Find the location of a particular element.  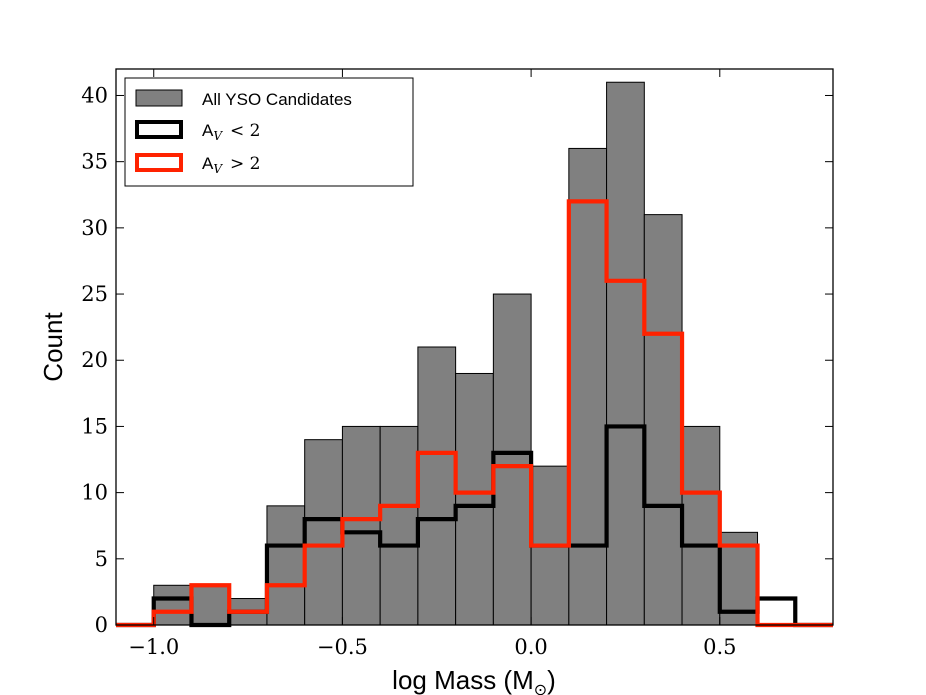

y-axis-label: Count is located at coordinates (53, 347).